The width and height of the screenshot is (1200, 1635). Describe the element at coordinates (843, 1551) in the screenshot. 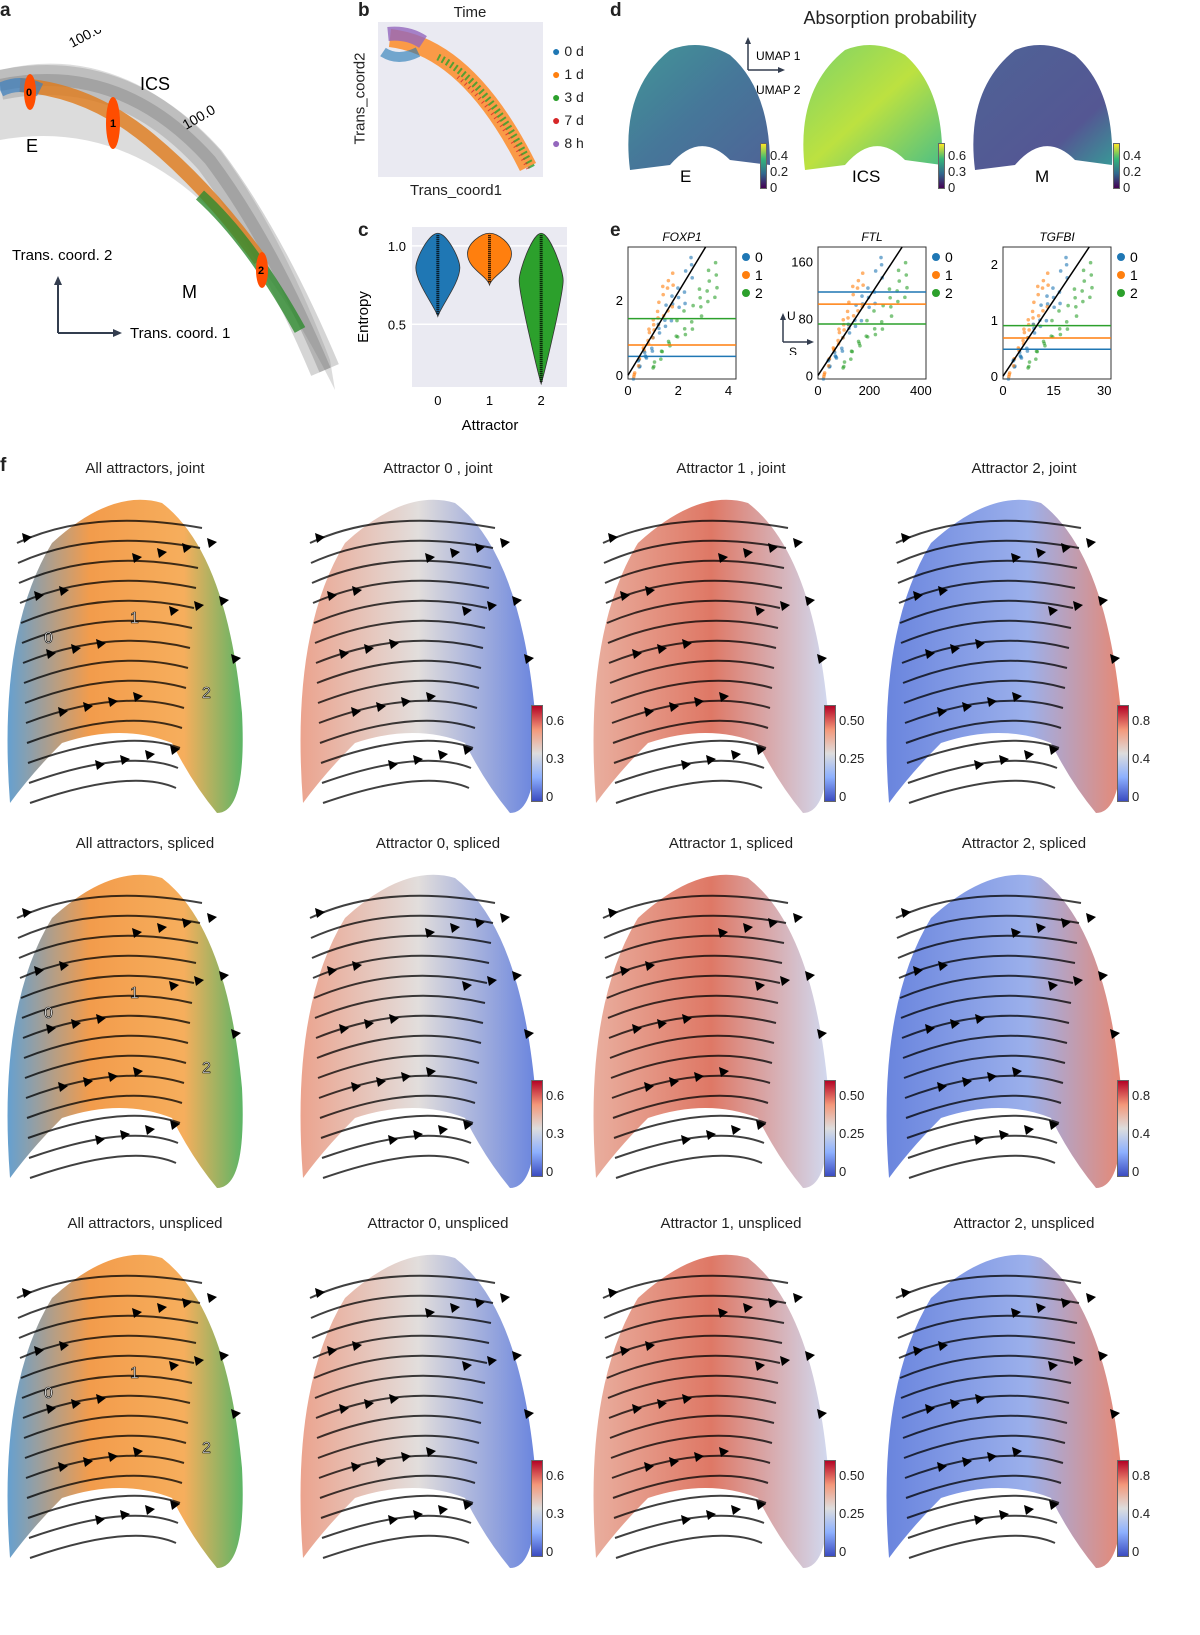

I see `panel-f-cbar-tick-r2-c2-2: 0` at that location.